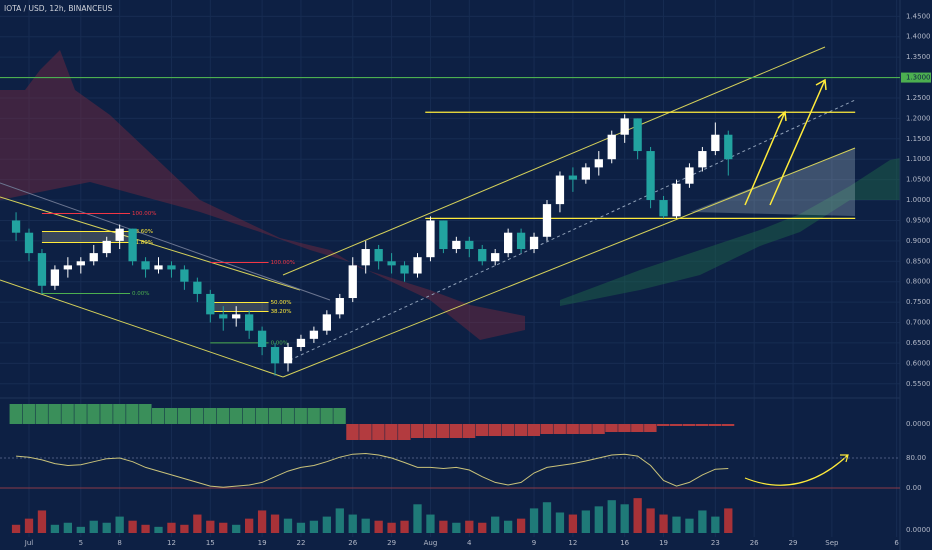  Describe the element at coordinates (150, 243) in the screenshot. I see `trend-line` at that location.